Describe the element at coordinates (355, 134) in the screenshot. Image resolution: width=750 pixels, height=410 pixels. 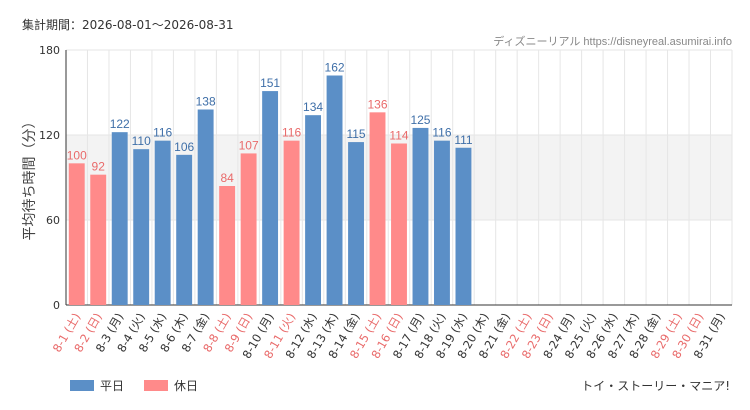
I see `value-label: 115` at that location.